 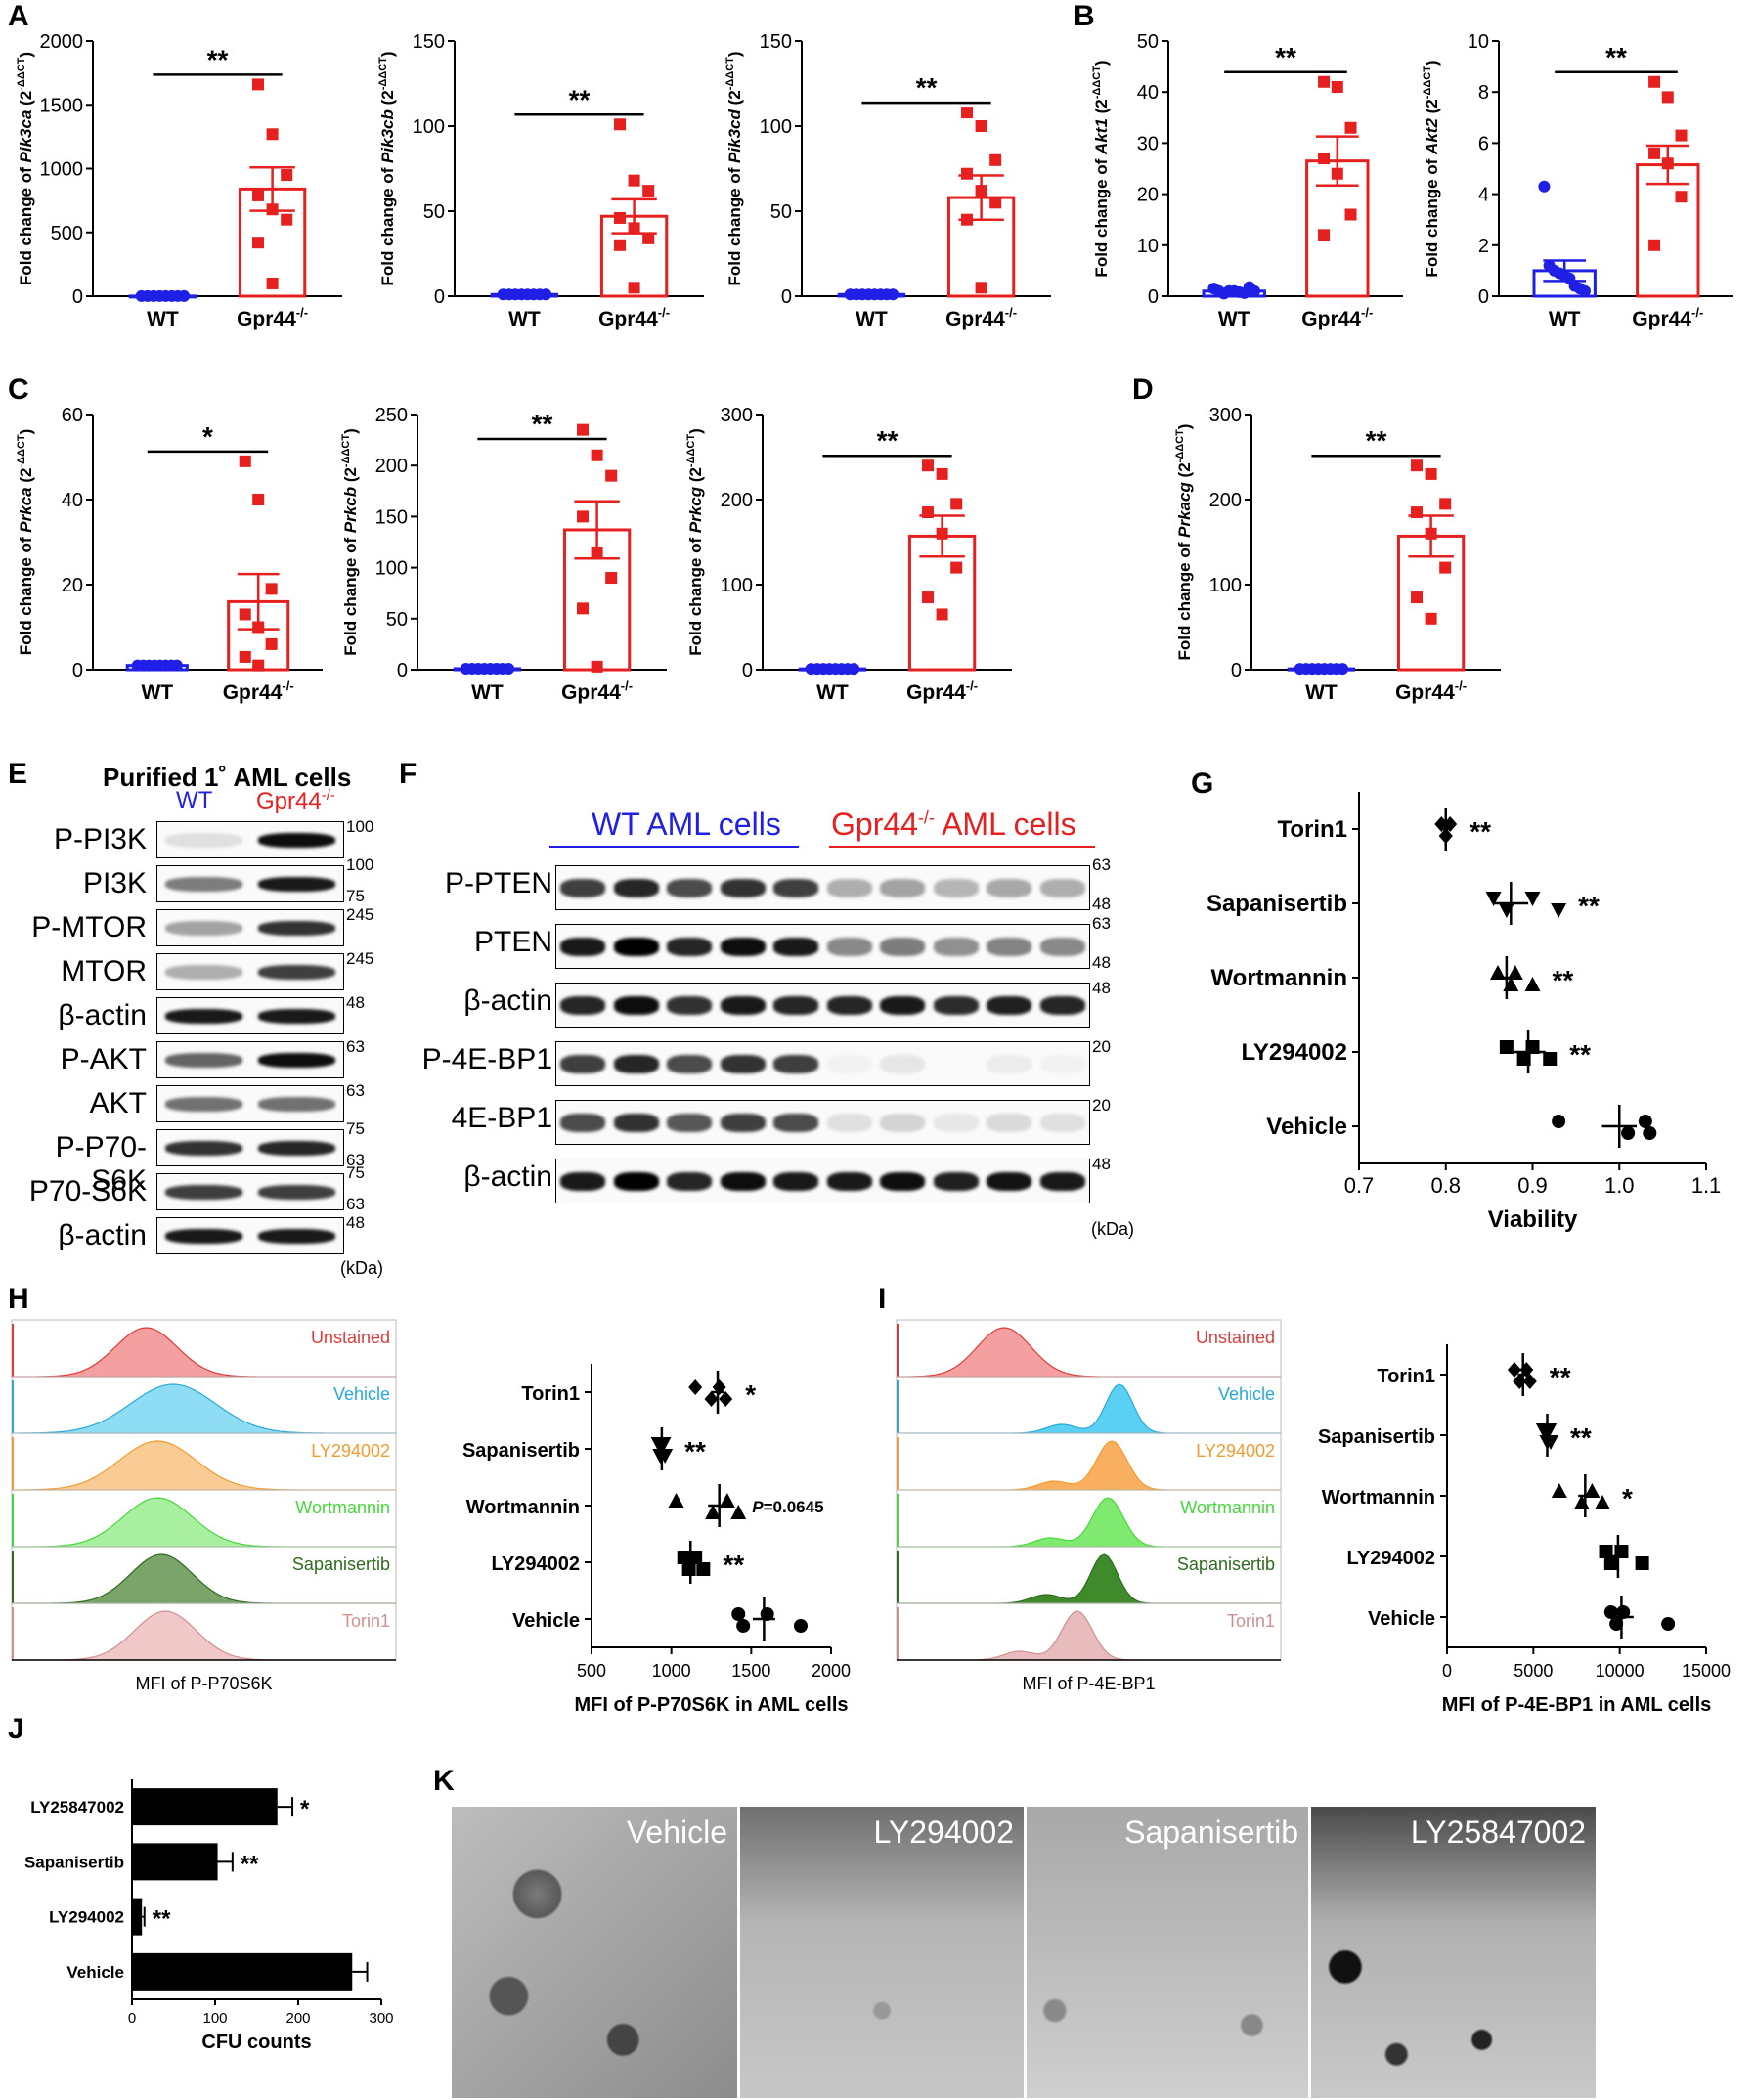 I want to click on y-axis-label: Fold change of Prkcg (2-ΔΔCT), so click(x=695, y=542).